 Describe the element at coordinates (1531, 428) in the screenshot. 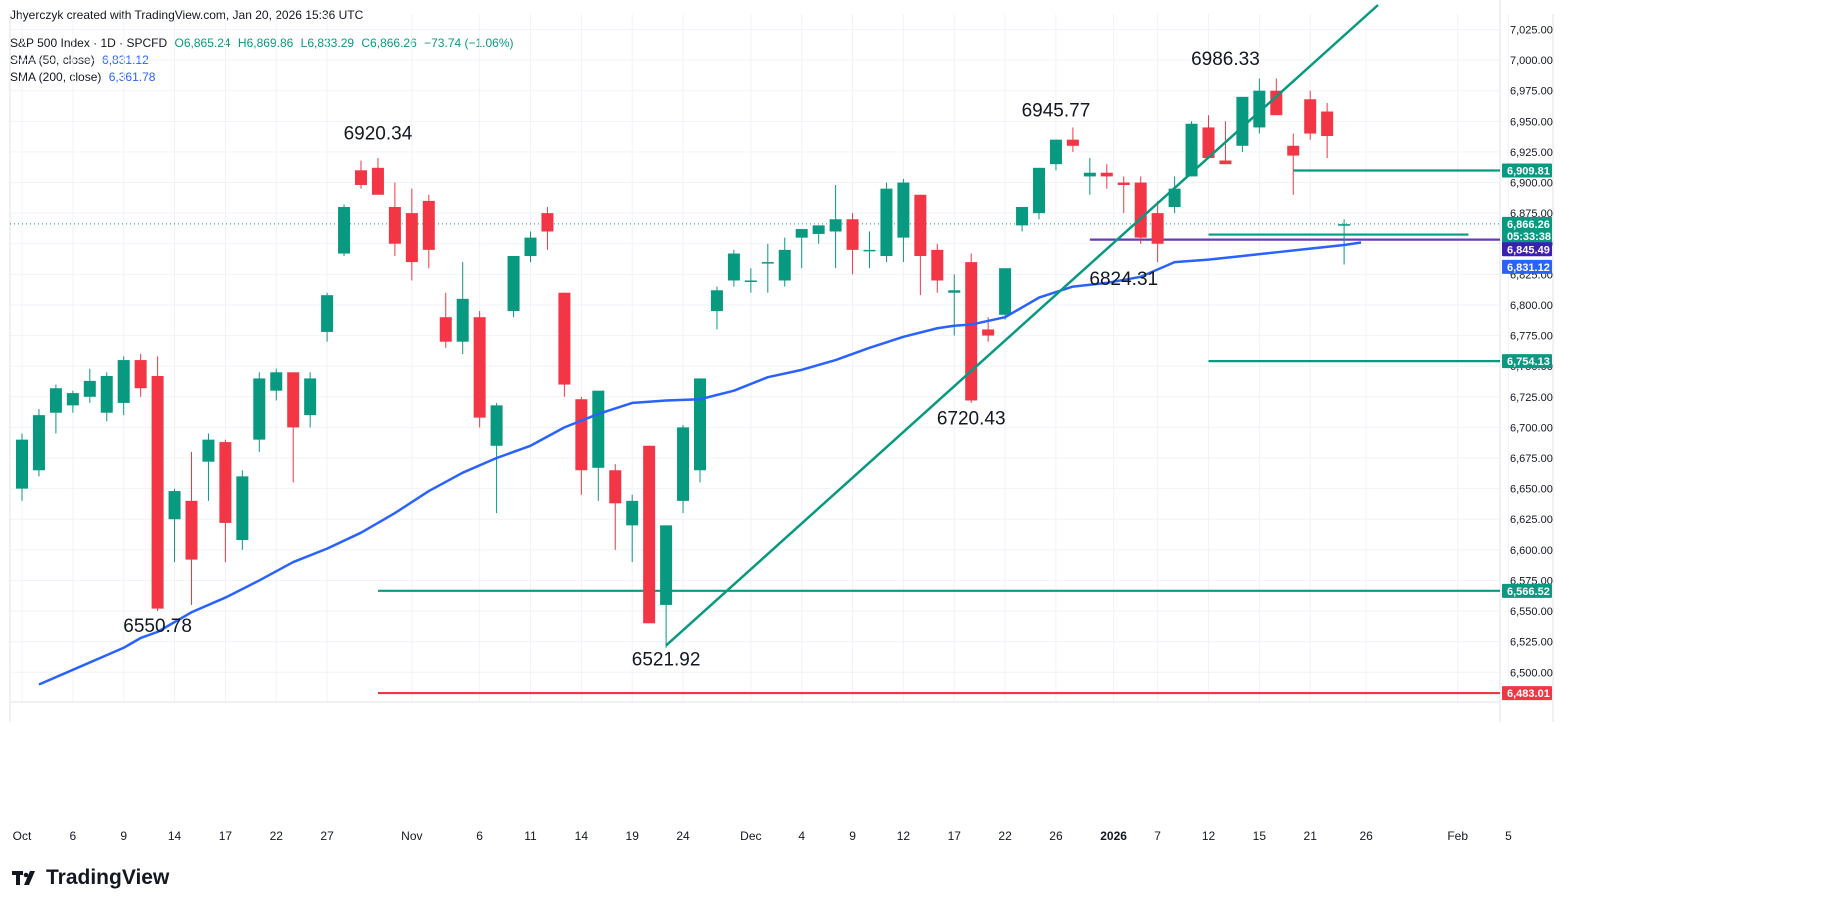

I see `price-tick-label: 6,700.00` at that location.